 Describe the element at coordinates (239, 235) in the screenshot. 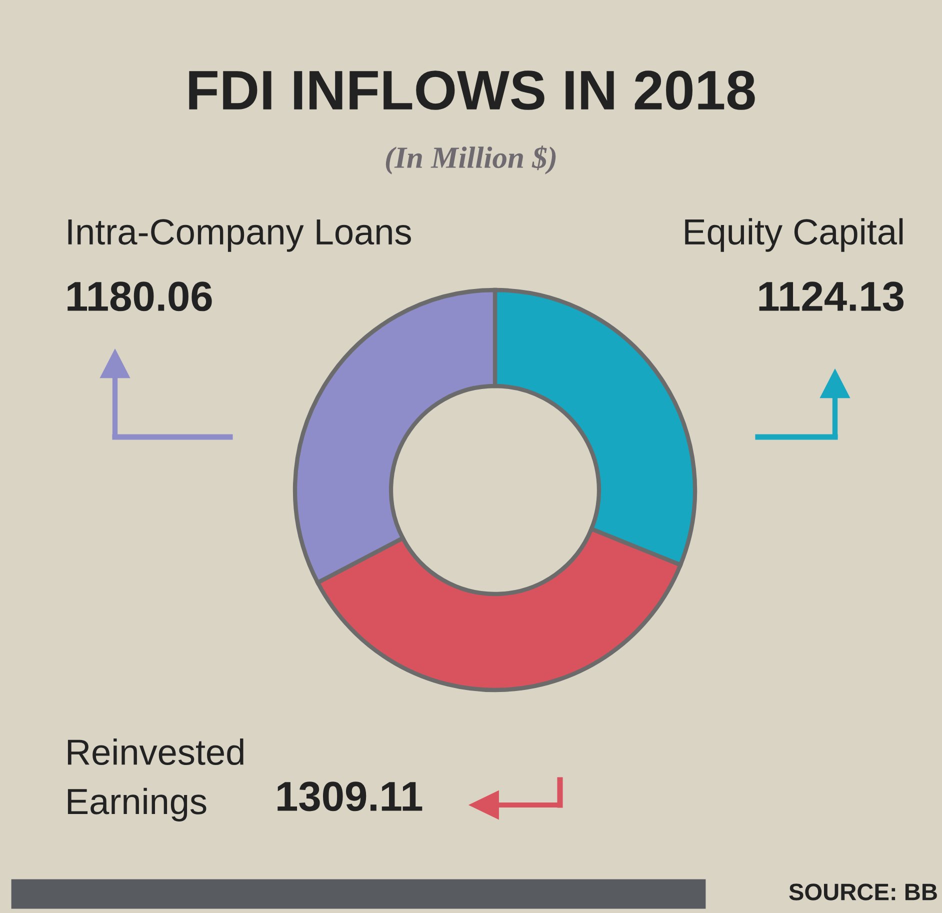

I see `slice-label: Intra-Company Loans` at that location.